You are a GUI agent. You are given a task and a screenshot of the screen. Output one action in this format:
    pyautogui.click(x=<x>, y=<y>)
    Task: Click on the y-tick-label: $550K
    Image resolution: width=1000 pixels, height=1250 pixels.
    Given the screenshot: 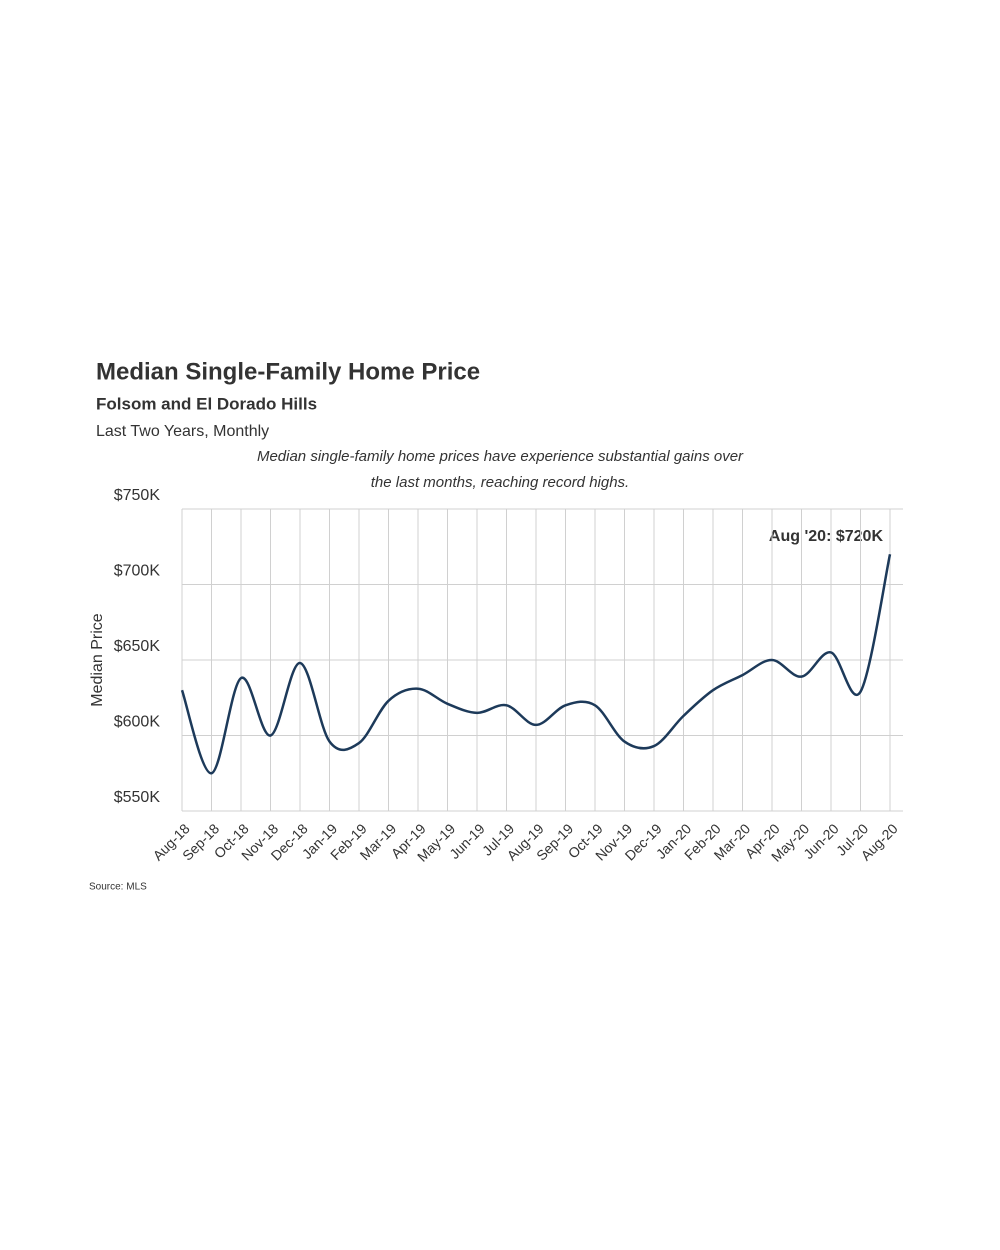 What is the action you would take?
    pyautogui.click(x=137, y=797)
    